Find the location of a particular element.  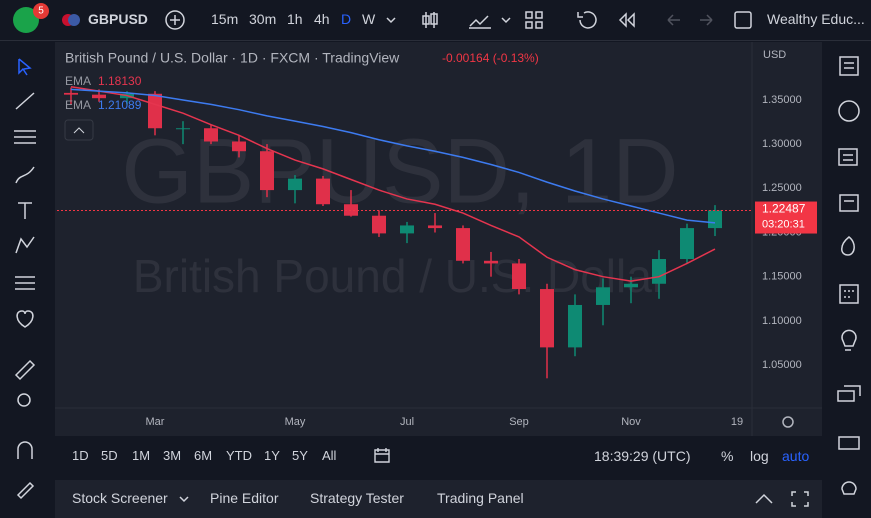

range-button: 1M is located at coordinates (141, 455).